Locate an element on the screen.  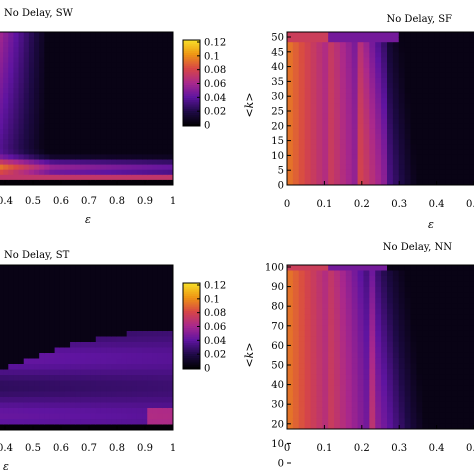
panel-sw-heatmap is located at coordinates (87, 109).